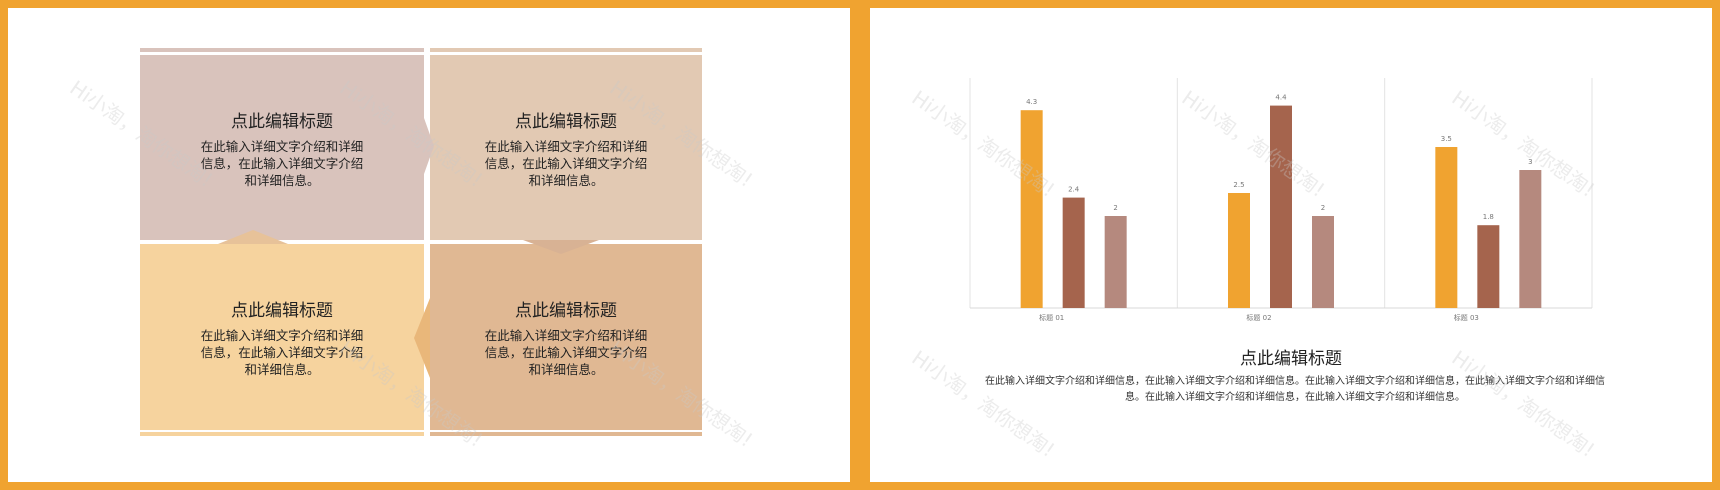  What do you see at coordinates (1281, 98) in the screenshot?
I see `data-label: 4.4` at bounding box center [1281, 98].